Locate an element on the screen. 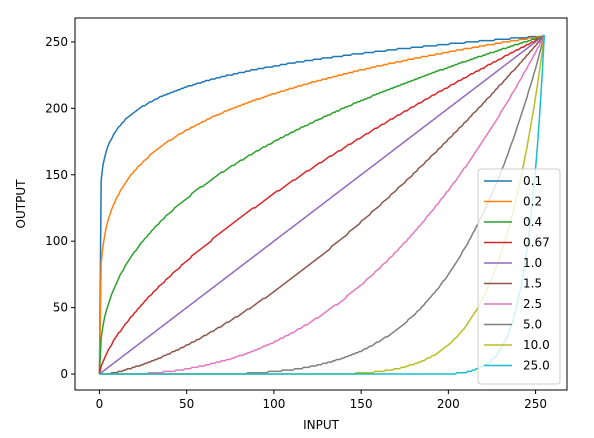  legend-label: 0.1 is located at coordinates (532, 181).